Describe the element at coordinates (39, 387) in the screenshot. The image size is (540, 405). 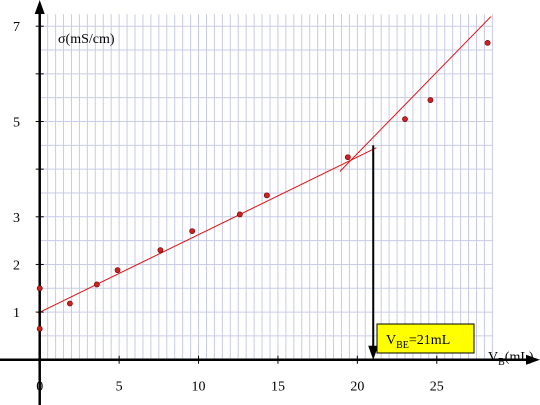
I see `x-tick-label: 0` at that location.